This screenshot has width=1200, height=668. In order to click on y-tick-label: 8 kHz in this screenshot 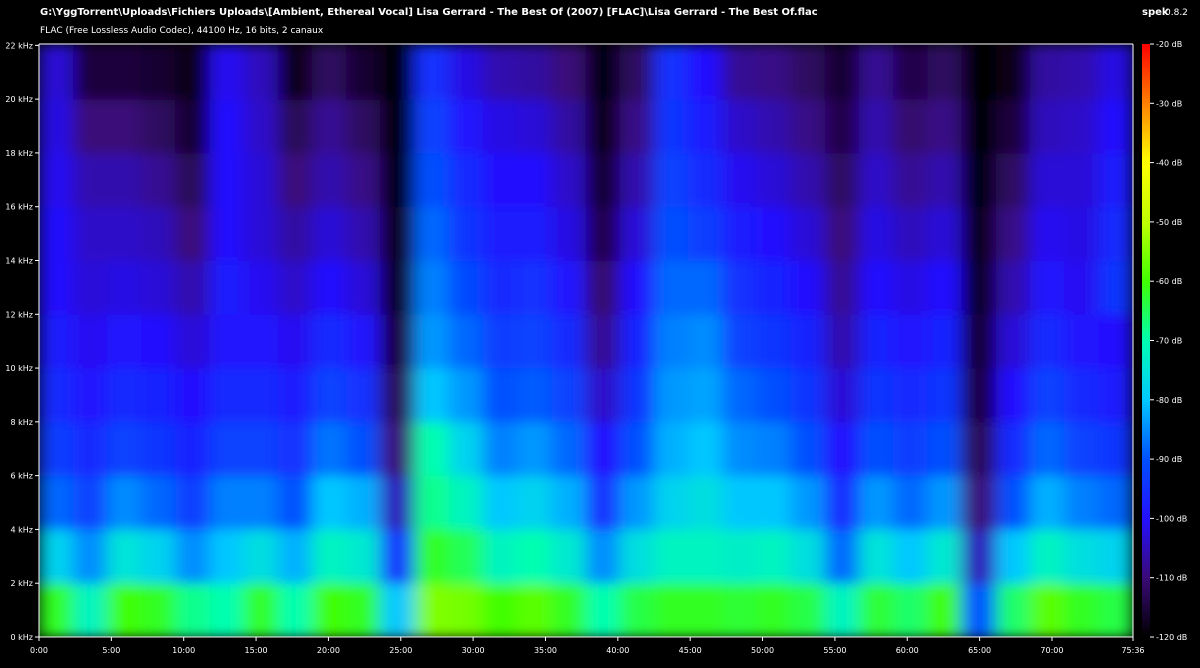, I will do `click(22, 422)`.